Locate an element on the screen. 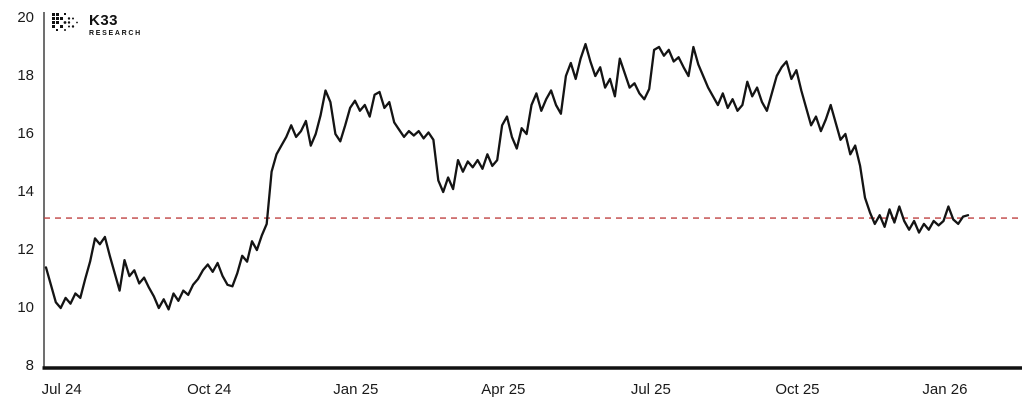  k33-logo: K33 RESEARCH is located at coordinates (97, 25).